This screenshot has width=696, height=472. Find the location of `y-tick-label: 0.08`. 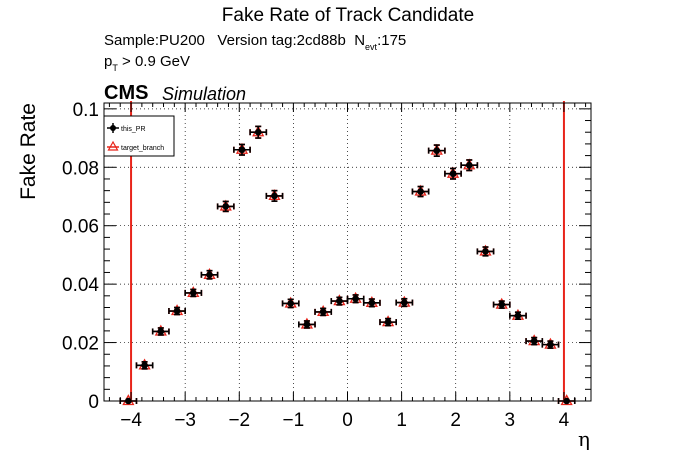

y-tick-label: 0.08 is located at coordinates (80, 168).